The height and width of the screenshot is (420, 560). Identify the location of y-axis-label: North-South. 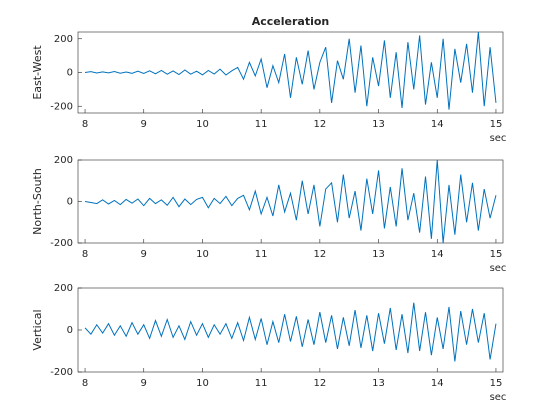
(37, 201).